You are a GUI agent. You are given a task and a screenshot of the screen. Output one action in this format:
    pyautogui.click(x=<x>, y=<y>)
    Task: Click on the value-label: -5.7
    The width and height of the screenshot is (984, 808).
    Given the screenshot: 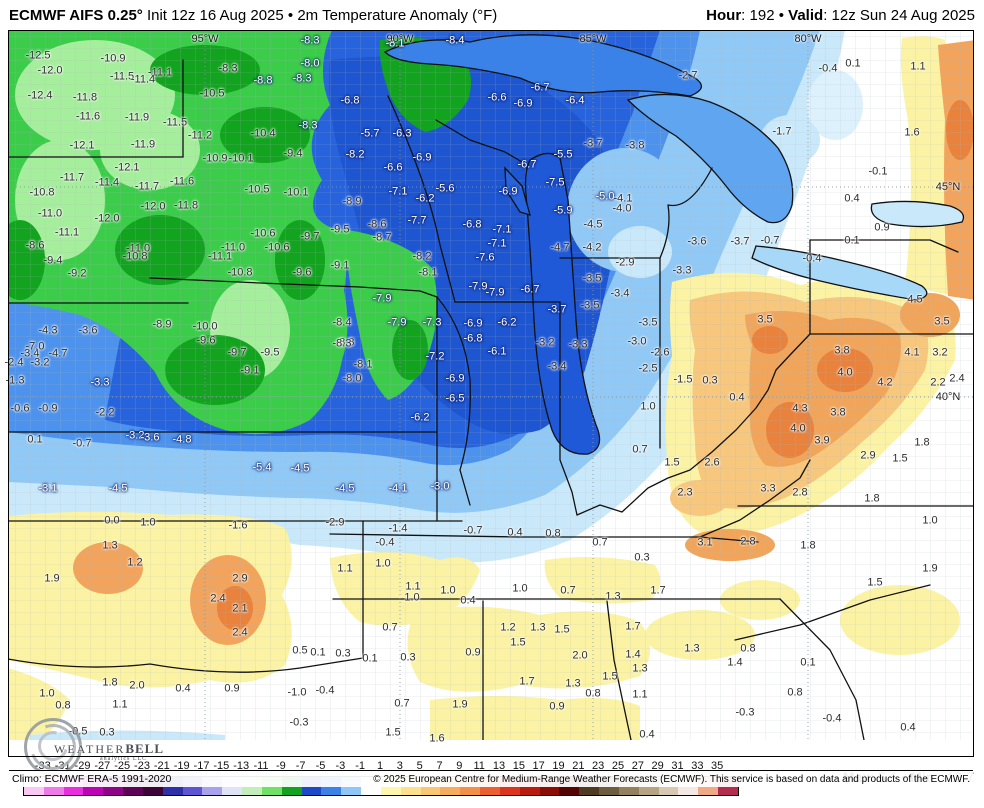 What is the action you would take?
    pyautogui.click(x=370, y=133)
    